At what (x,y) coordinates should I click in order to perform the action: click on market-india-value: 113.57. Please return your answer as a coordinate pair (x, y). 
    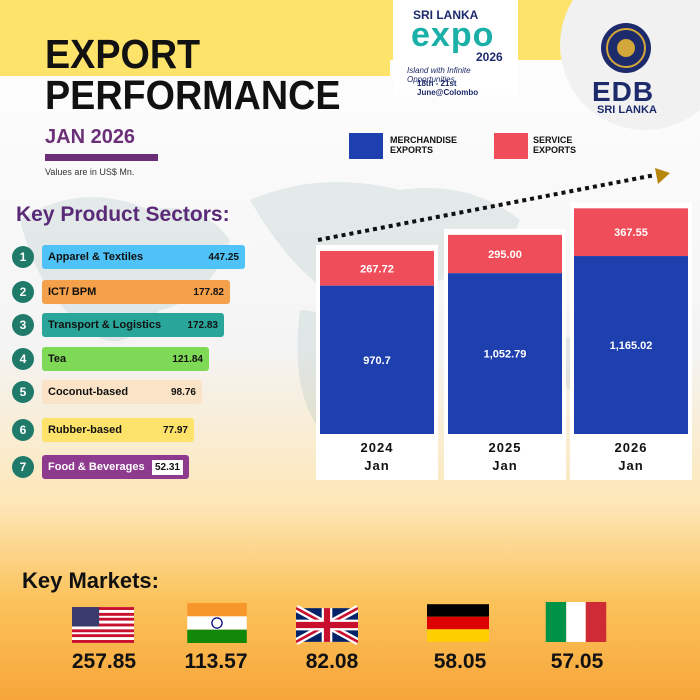
    Looking at the image, I should click on (216, 661).